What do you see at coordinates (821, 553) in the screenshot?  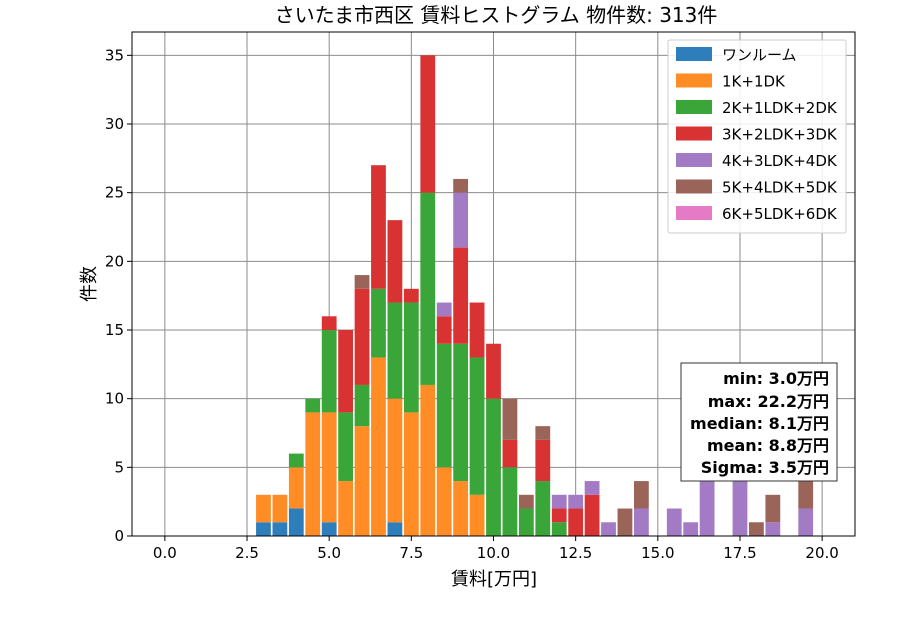 I see `x-tick-label: 20.0` at bounding box center [821, 553].